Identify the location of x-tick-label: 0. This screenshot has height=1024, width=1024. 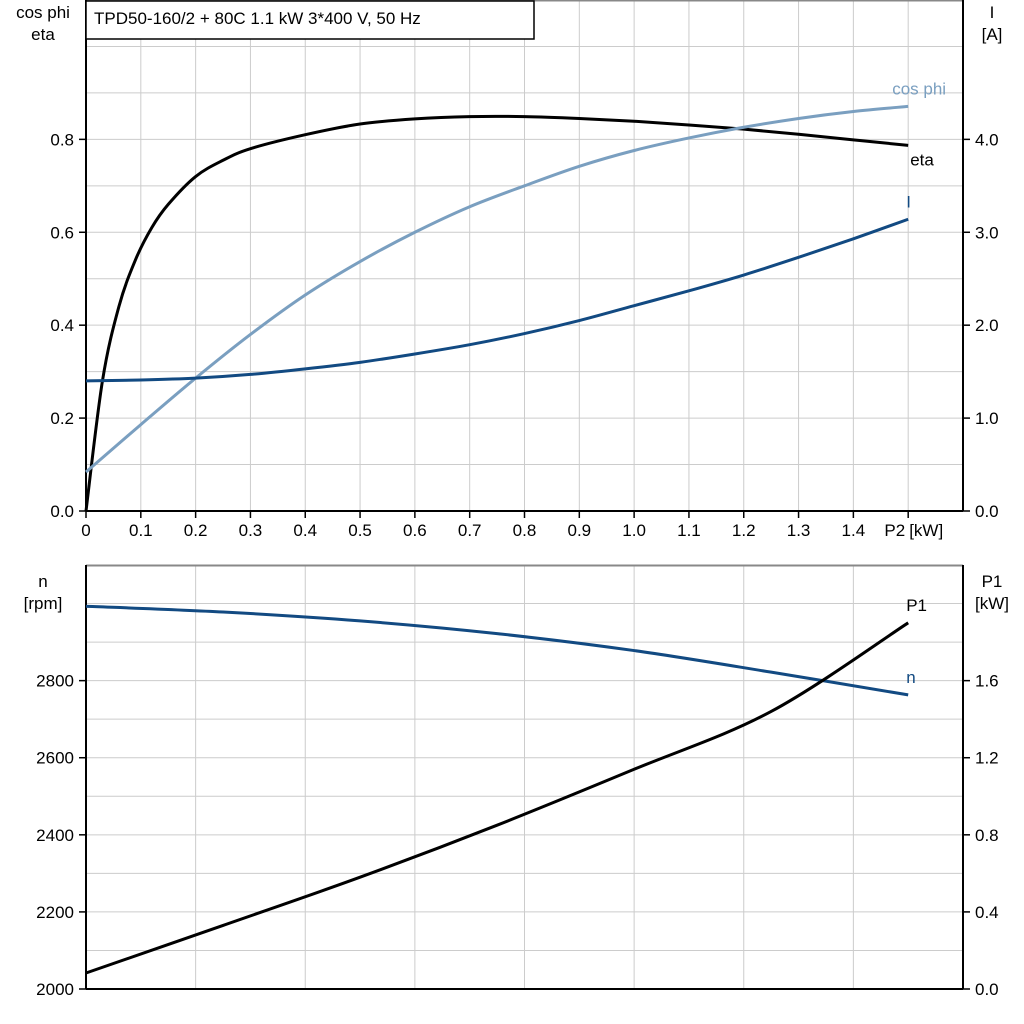
(85, 530).